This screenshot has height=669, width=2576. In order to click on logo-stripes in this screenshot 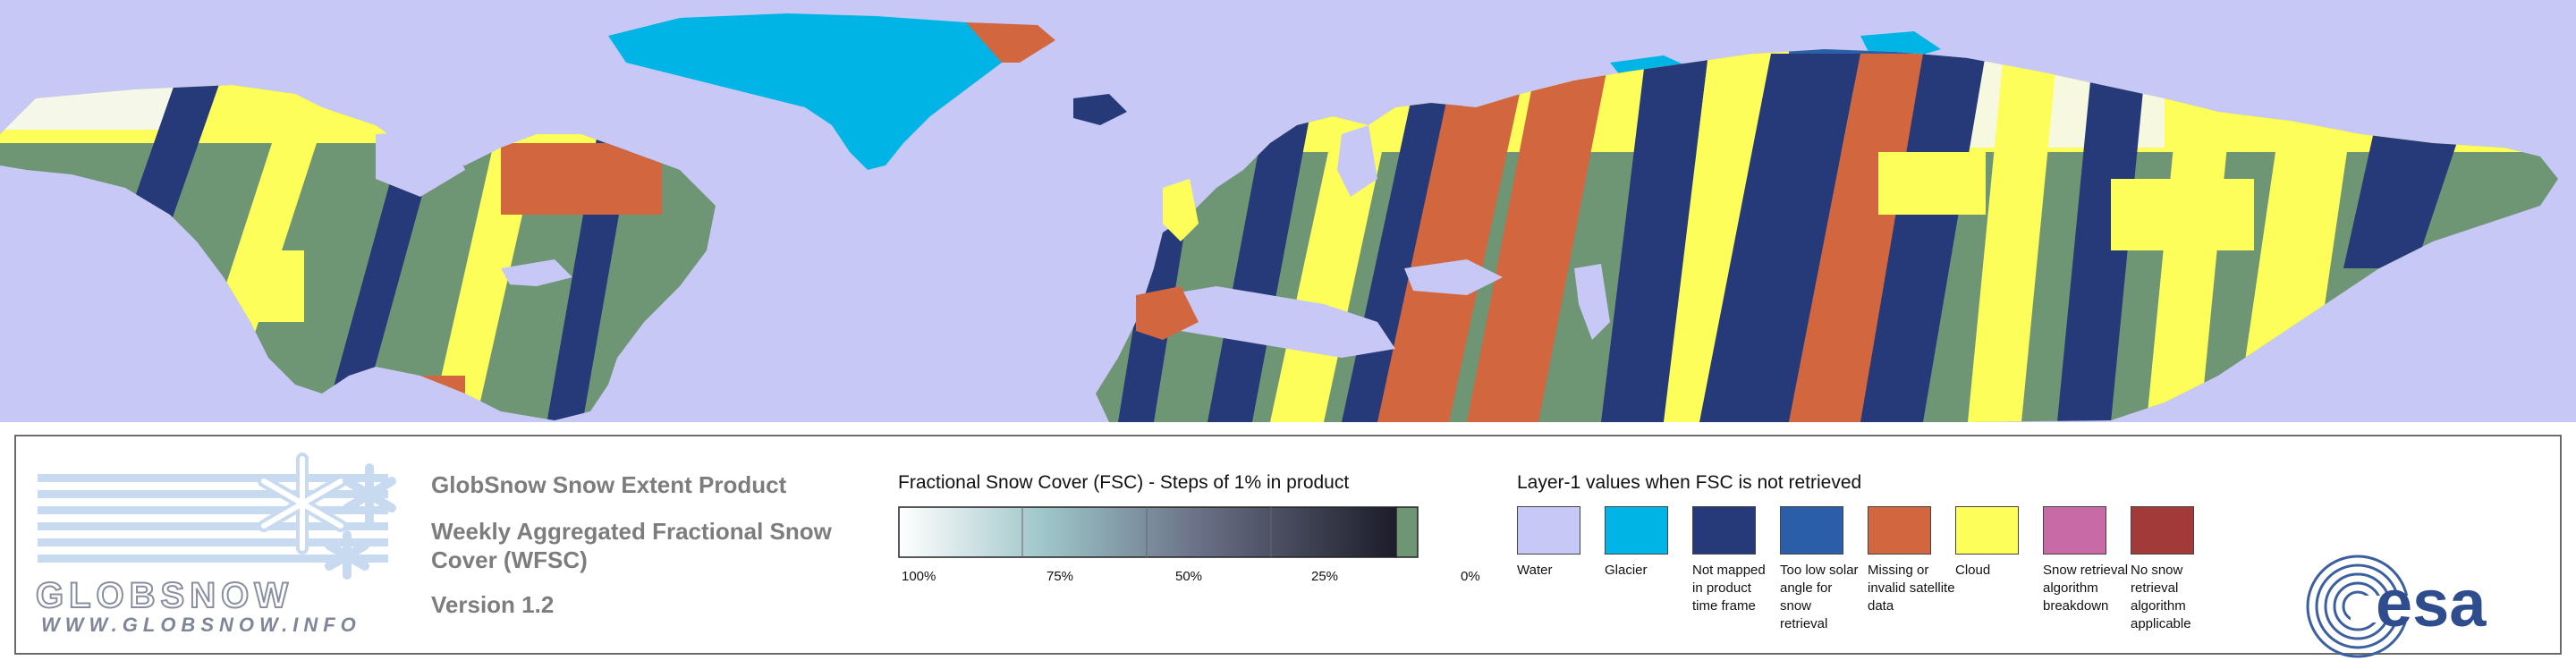, I will do `click(213, 522)`.